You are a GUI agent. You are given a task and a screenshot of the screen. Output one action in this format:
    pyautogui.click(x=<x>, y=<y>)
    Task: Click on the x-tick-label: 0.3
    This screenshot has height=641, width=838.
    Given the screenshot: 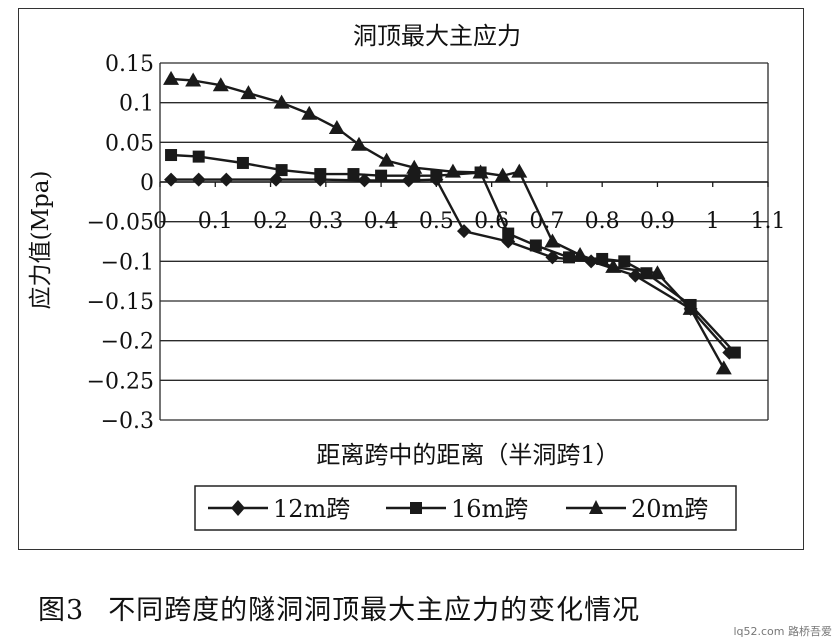 What is the action you would take?
    pyautogui.click(x=325, y=221)
    